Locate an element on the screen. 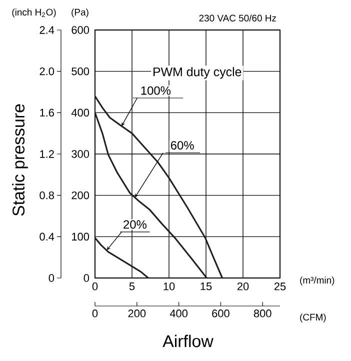 The width and height of the screenshot is (351, 361). legend-title: PWM duty cycle is located at coordinates (198, 73).